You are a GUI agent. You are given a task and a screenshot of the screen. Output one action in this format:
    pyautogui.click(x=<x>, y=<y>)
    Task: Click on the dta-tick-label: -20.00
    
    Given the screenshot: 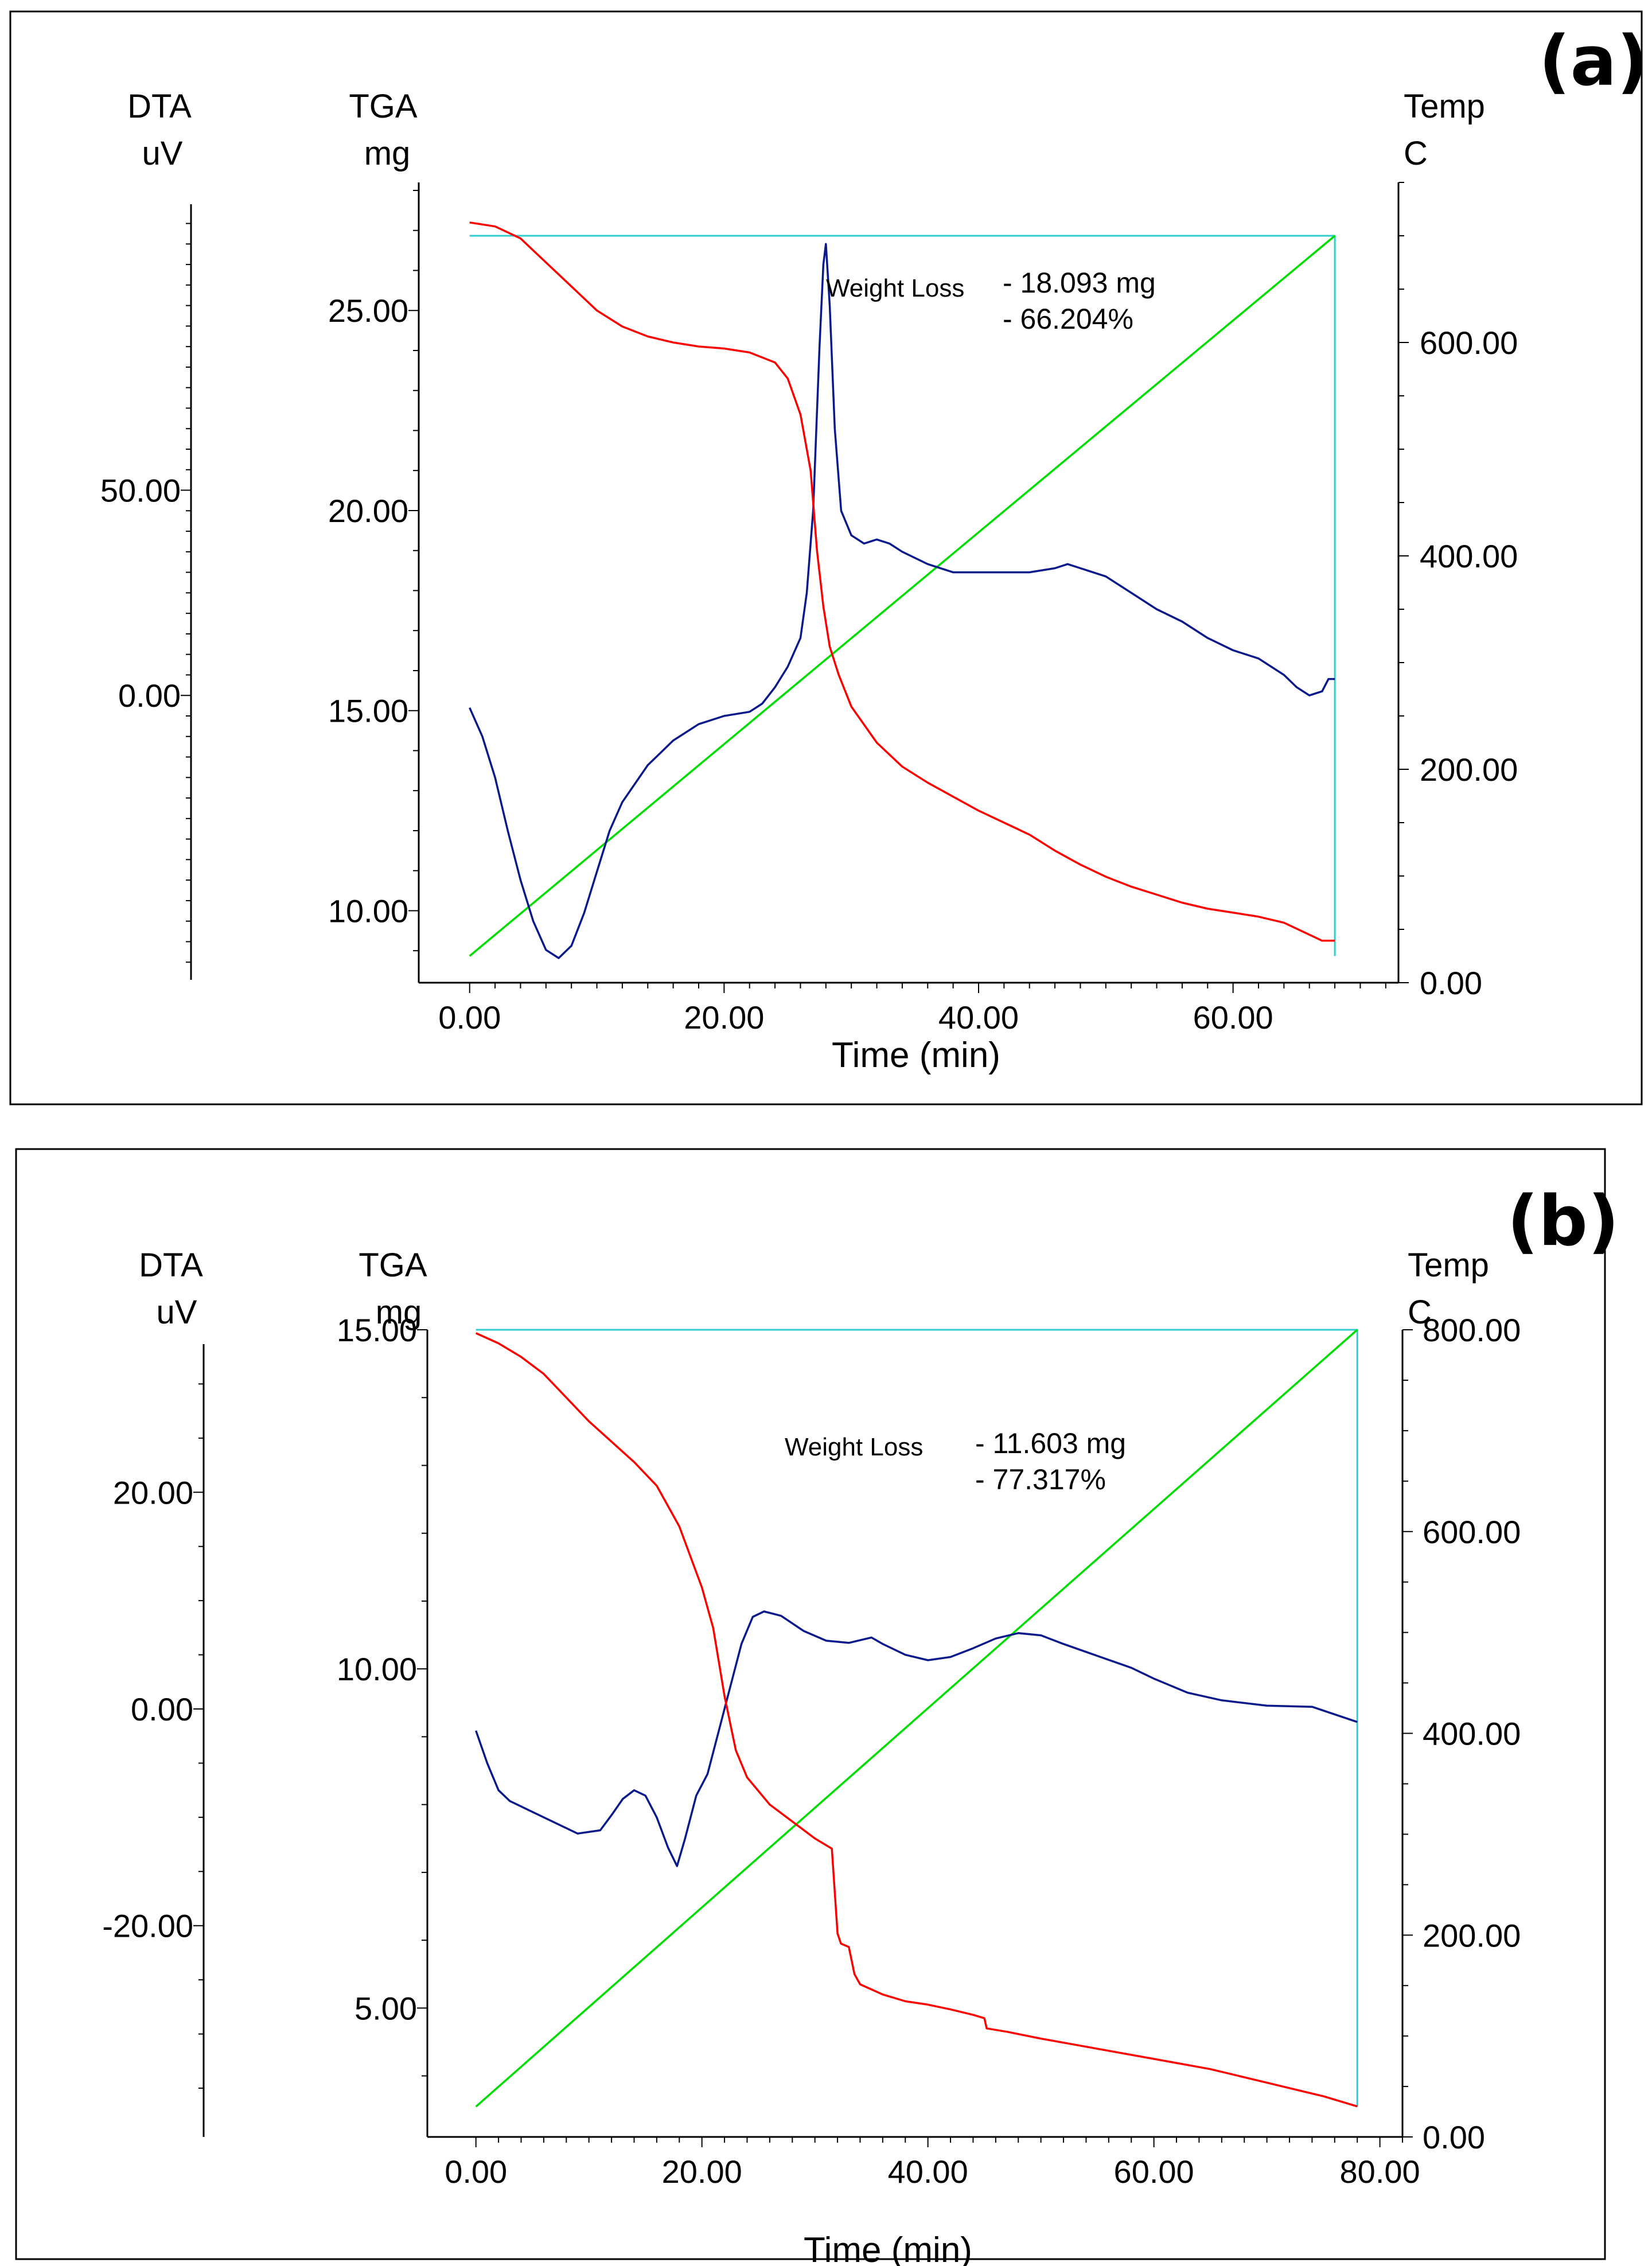 What is the action you would take?
    pyautogui.click(x=147, y=1926)
    